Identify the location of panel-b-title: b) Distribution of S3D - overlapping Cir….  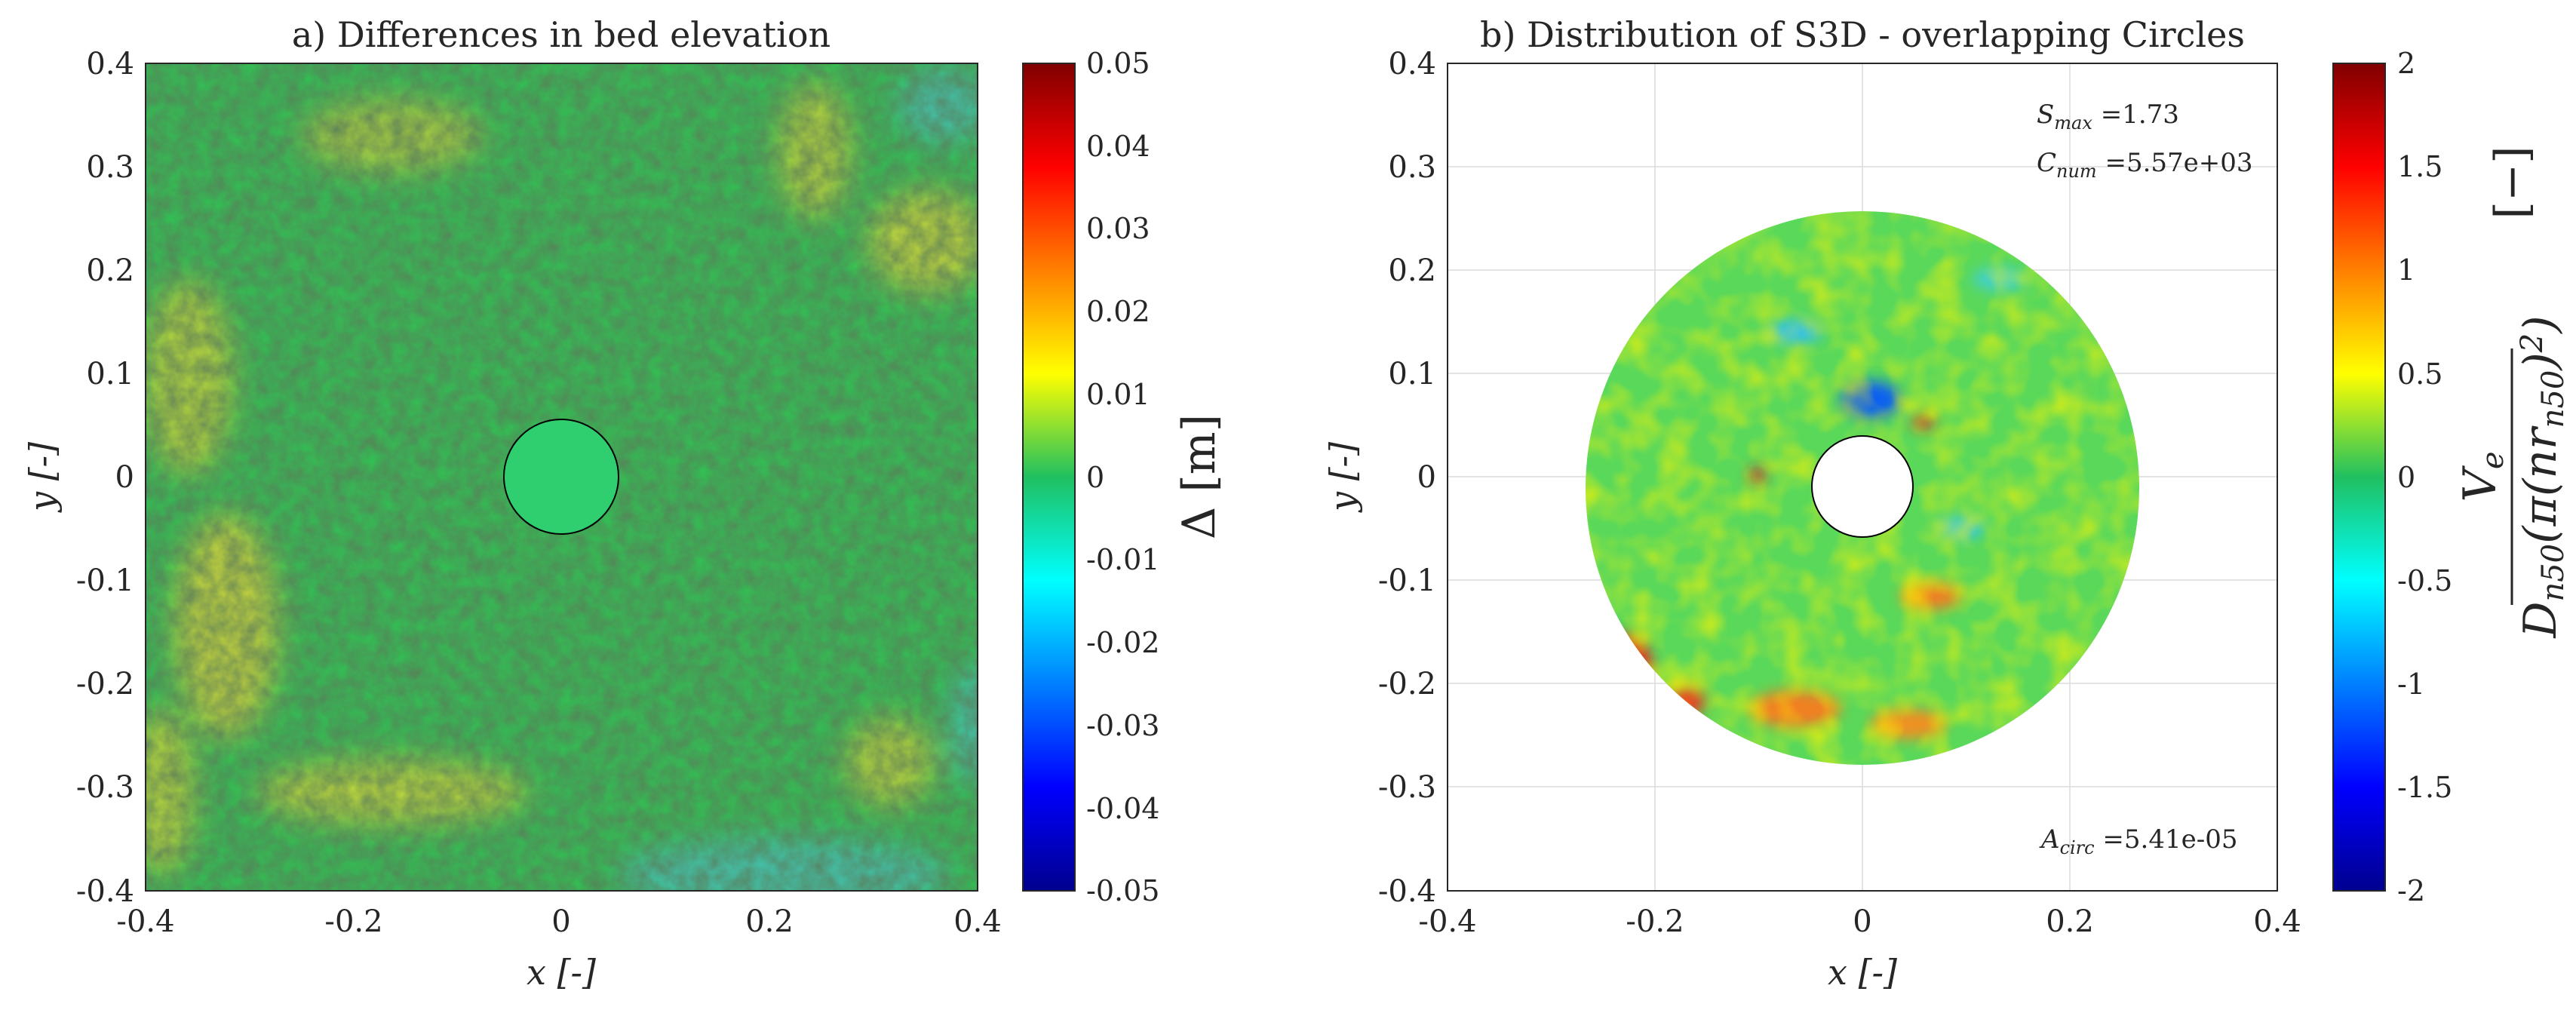
(1862, 34).